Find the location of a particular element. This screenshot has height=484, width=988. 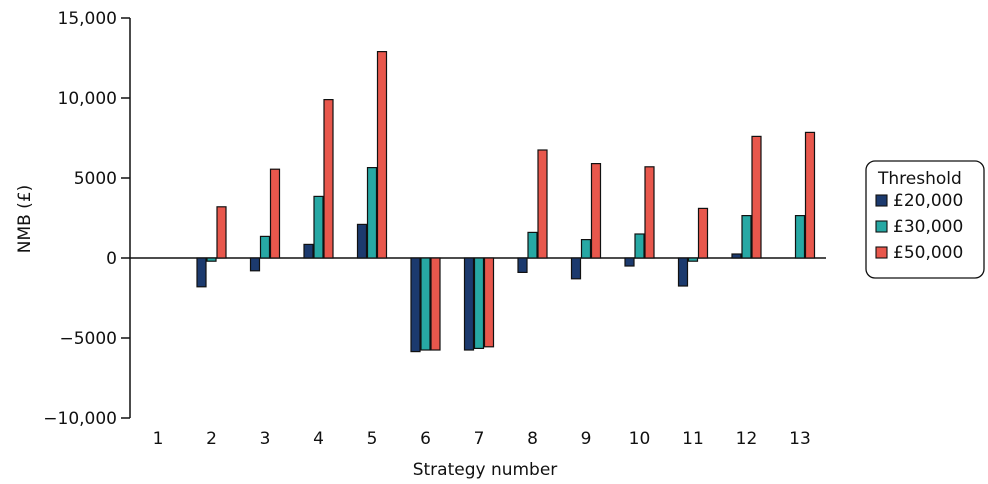

y-axis: −10,000 −5000 0 5000 10,000 15,000 is located at coordinates (87, 219).